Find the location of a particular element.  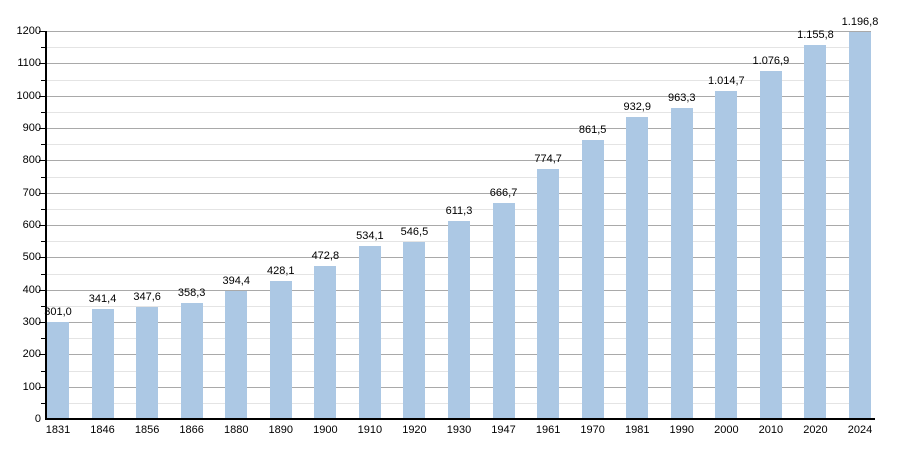

bar-value-label: 534,1 is located at coordinates (370, 236).